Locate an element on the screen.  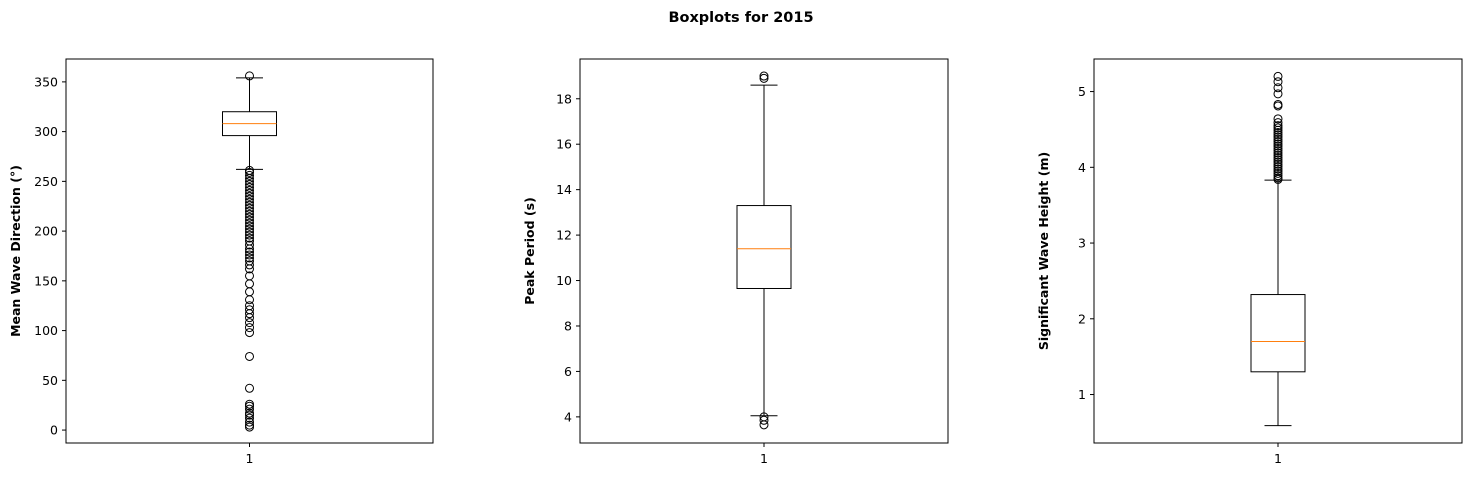
y-tick-label: 3 is located at coordinates (1082, 243).